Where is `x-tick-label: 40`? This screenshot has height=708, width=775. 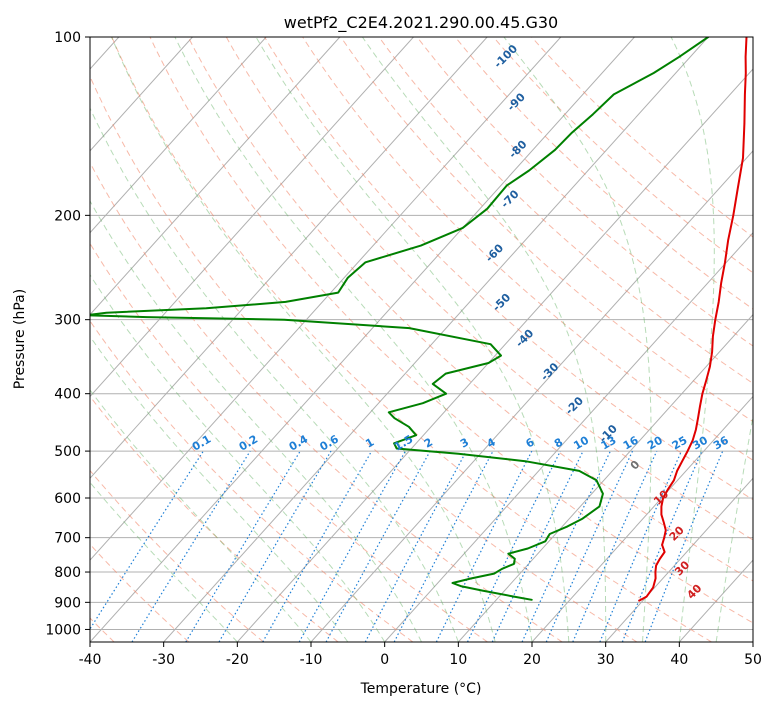 x-tick-label: 40 is located at coordinates (679, 660).